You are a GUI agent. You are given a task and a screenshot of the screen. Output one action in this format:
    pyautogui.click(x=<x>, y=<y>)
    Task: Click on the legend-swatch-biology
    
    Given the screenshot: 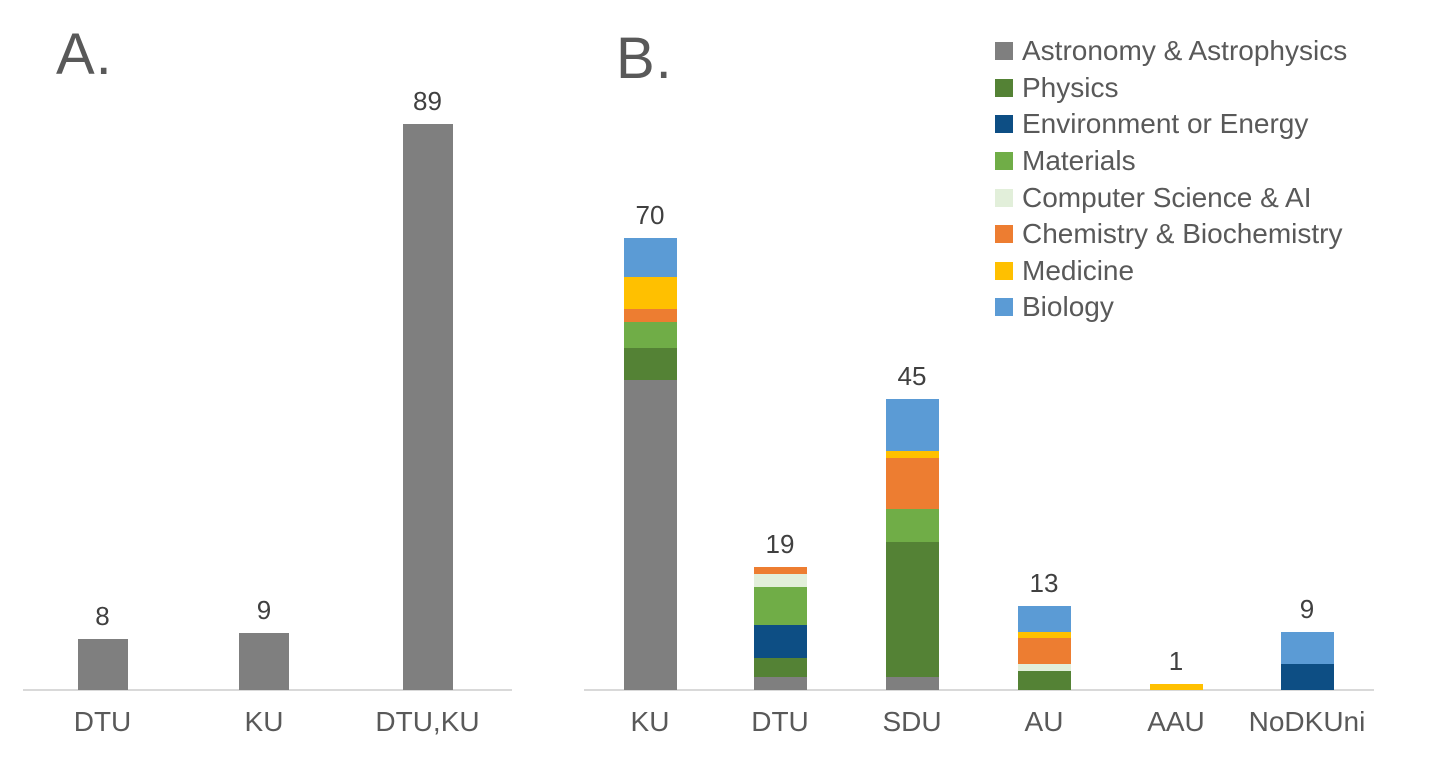 What is the action you would take?
    pyautogui.click(x=1004, y=307)
    